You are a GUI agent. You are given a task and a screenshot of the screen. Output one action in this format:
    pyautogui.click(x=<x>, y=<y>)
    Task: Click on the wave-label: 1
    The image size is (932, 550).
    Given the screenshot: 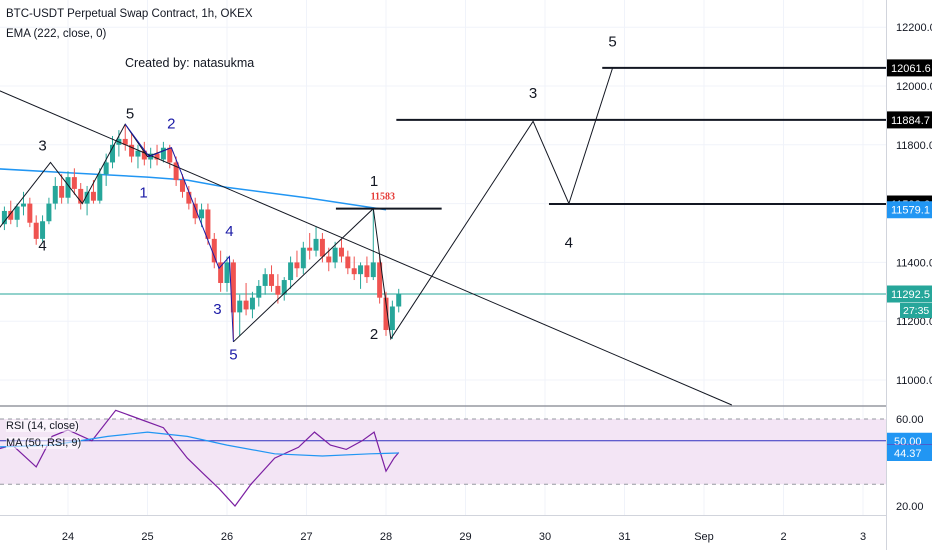 What is the action you would take?
    pyautogui.click(x=374, y=181)
    